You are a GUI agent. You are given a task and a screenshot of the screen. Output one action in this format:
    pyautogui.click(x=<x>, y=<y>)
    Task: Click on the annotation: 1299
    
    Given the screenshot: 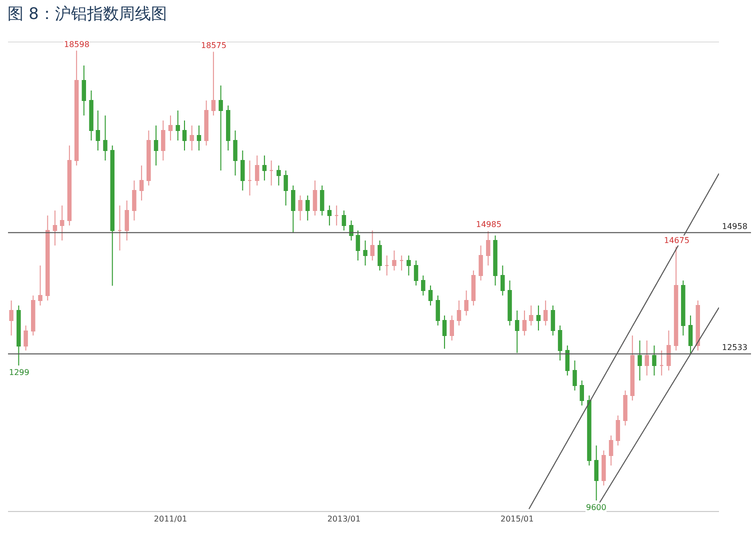 What is the action you would take?
    pyautogui.click(x=19, y=372)
    